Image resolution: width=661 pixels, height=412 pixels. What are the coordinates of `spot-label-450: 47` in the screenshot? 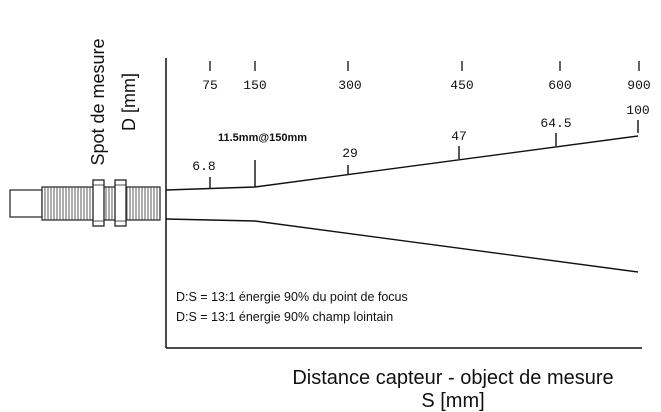 It's located at (459, 136).